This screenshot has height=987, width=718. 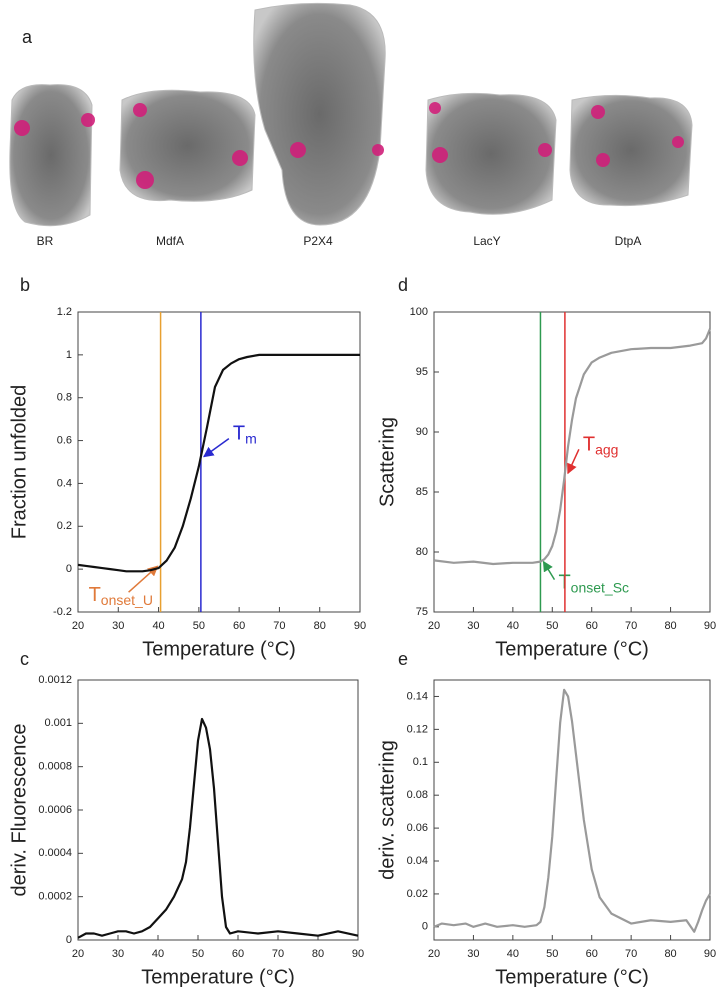 What do you see at coordinates (69, 355) in the screenshot?
I see `y-tick-label: 1` at bounding box center [69, 355].